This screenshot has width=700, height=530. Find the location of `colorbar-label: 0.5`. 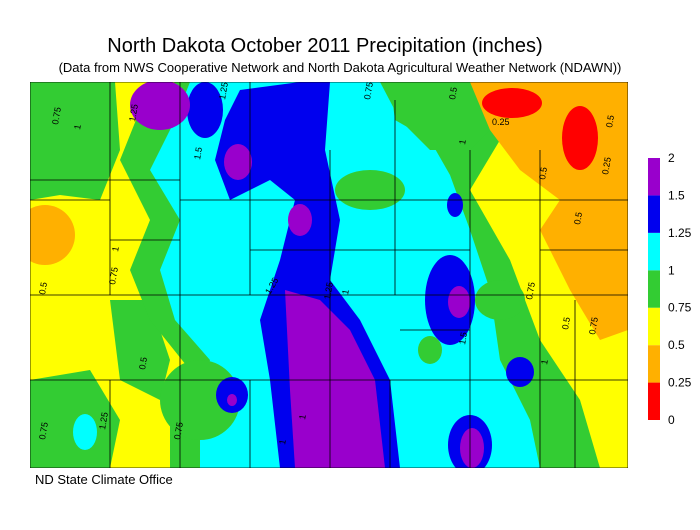

colorbar-label: 0.5 is located at coordinates (676, 345).